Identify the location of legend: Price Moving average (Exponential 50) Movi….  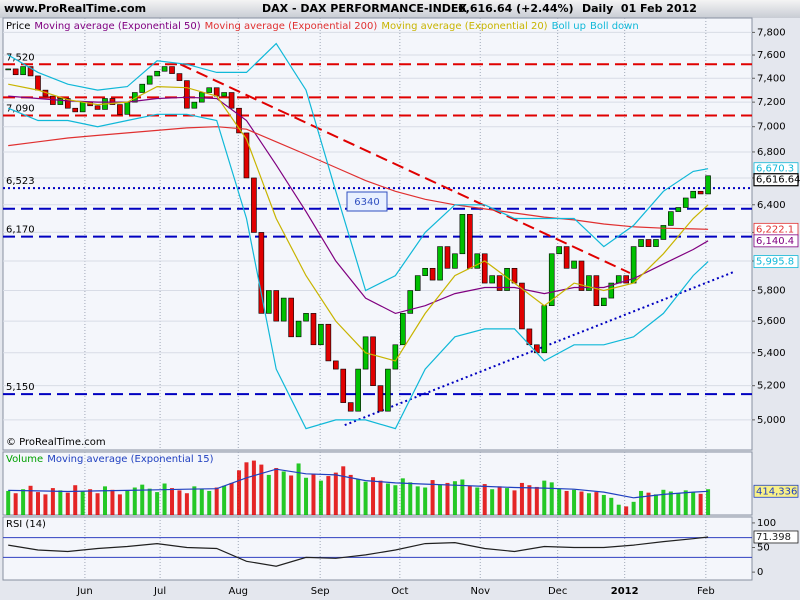
(322, 26).